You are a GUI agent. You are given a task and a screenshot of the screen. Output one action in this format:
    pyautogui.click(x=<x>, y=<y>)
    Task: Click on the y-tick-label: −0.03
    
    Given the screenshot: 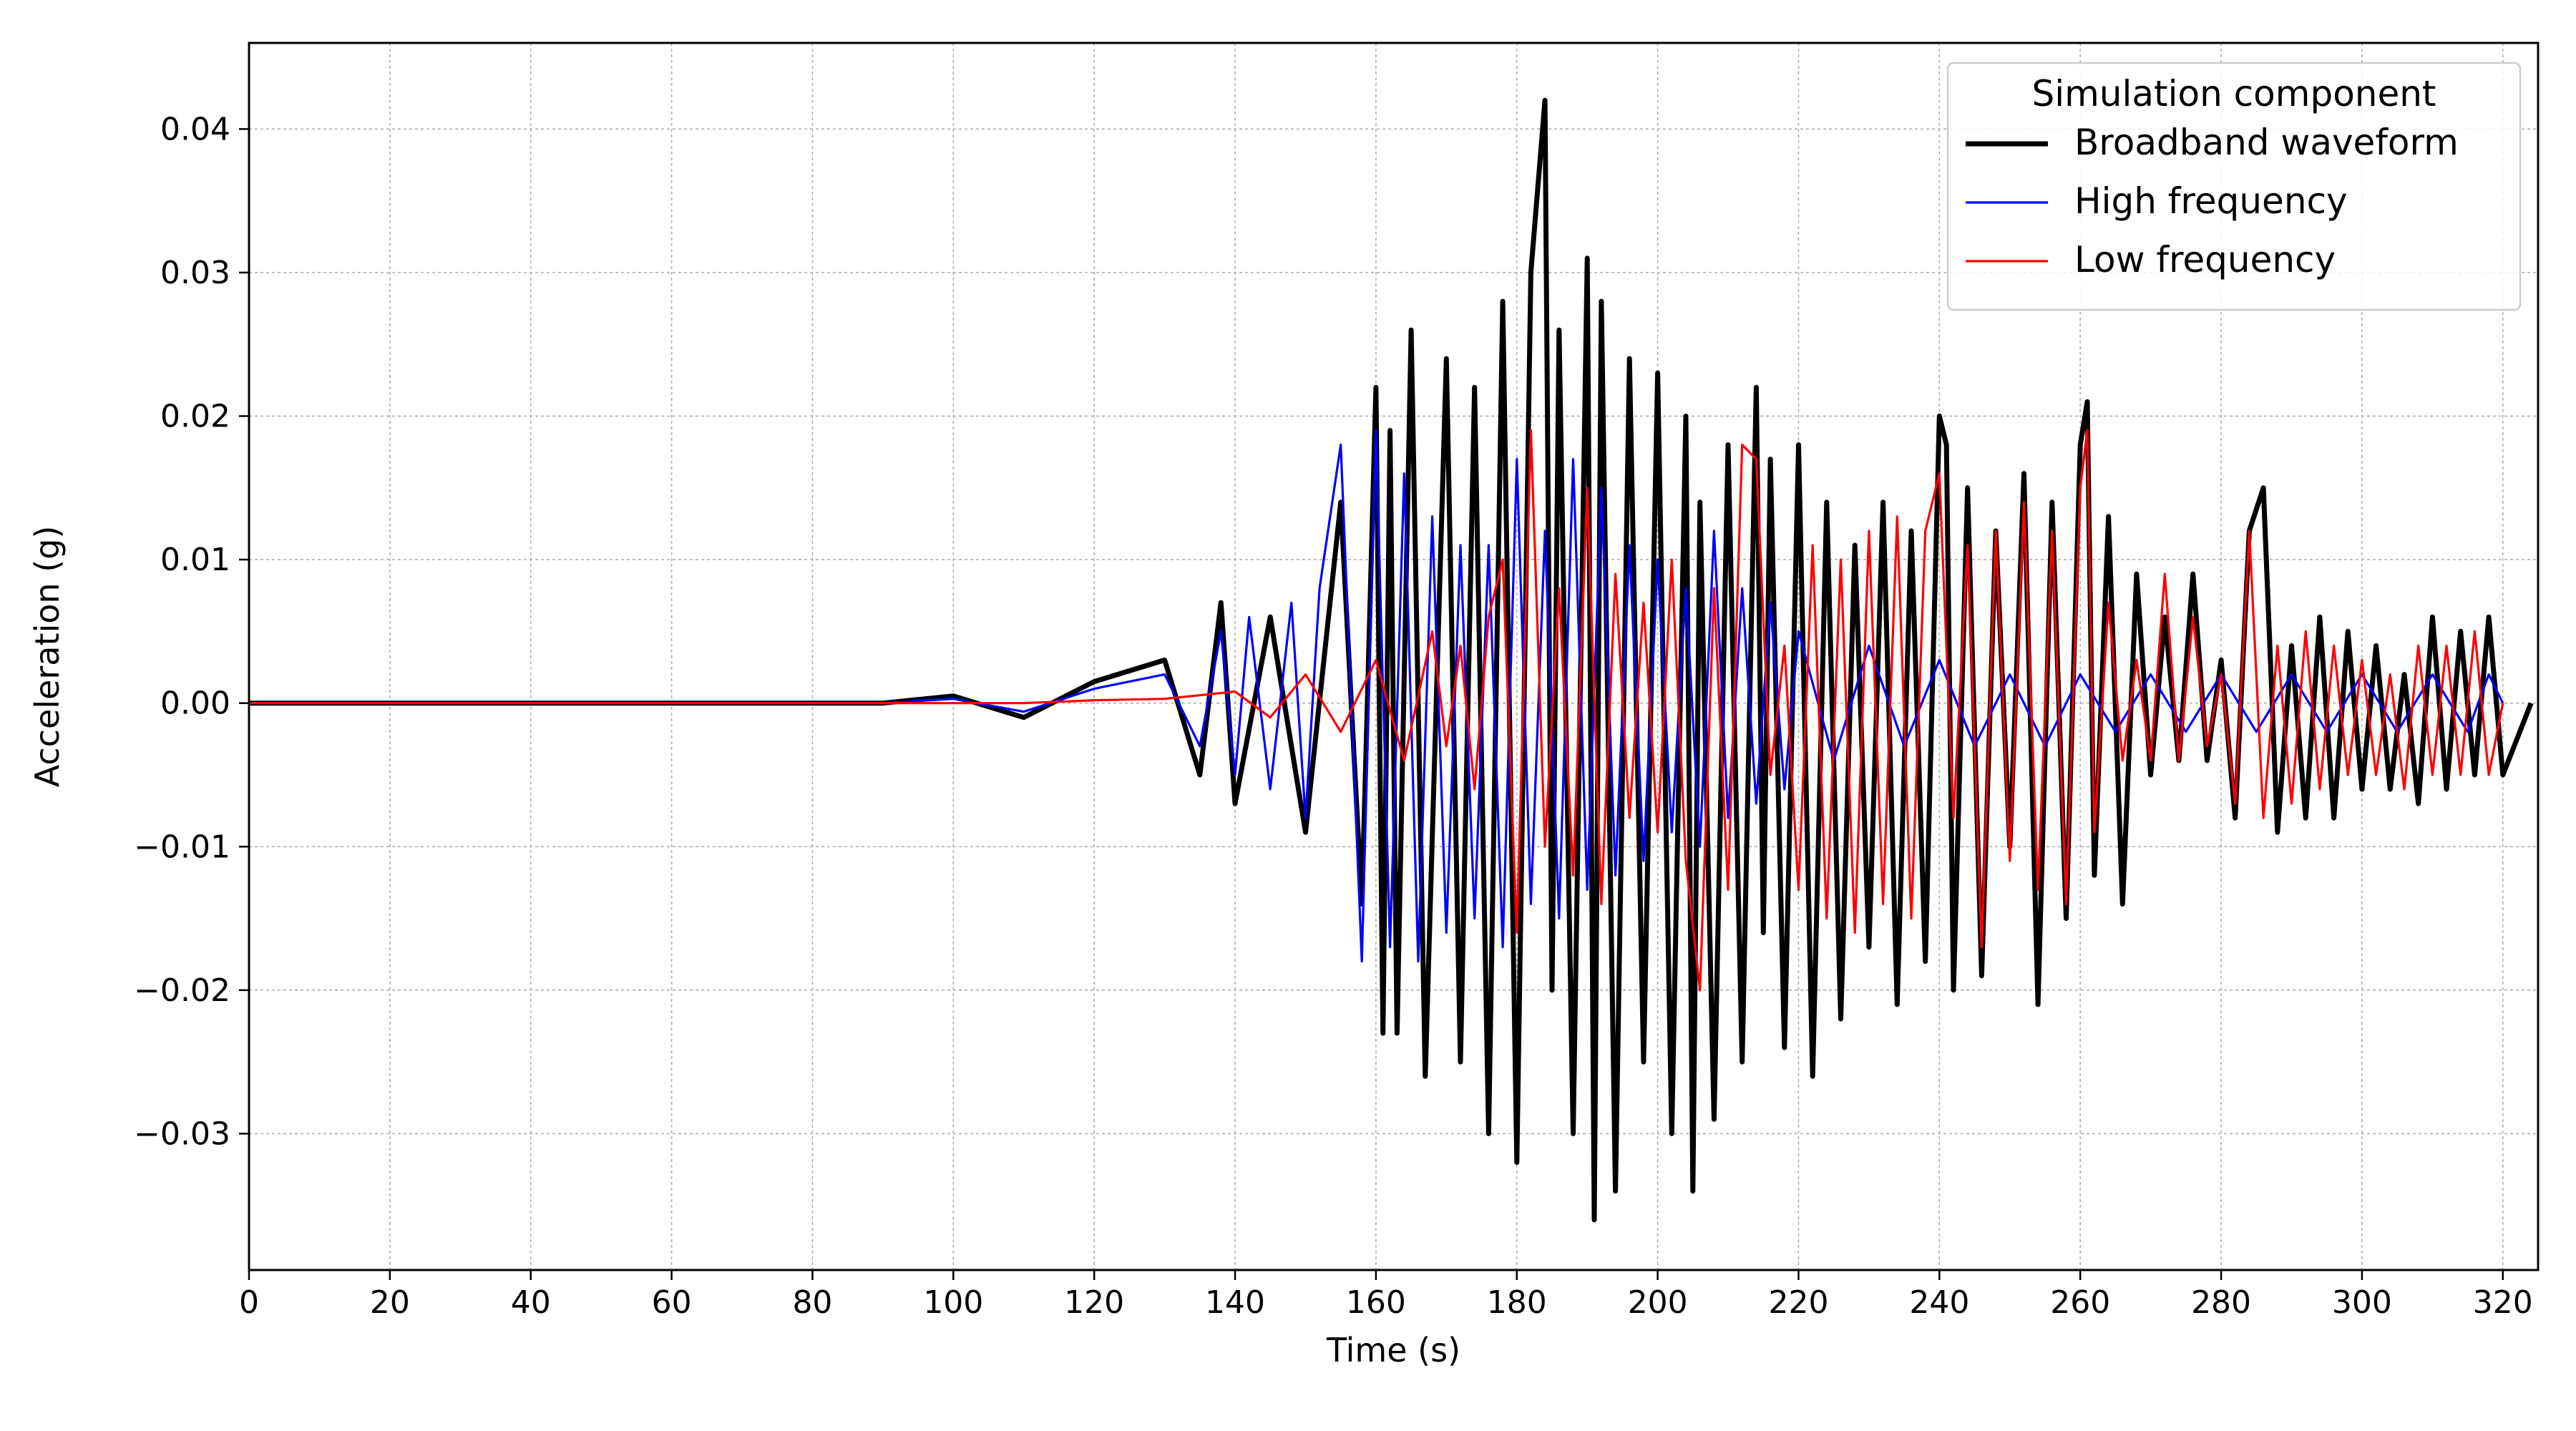 What is the action you would take?
    pyautogui.click(x=182, y=1133)
    